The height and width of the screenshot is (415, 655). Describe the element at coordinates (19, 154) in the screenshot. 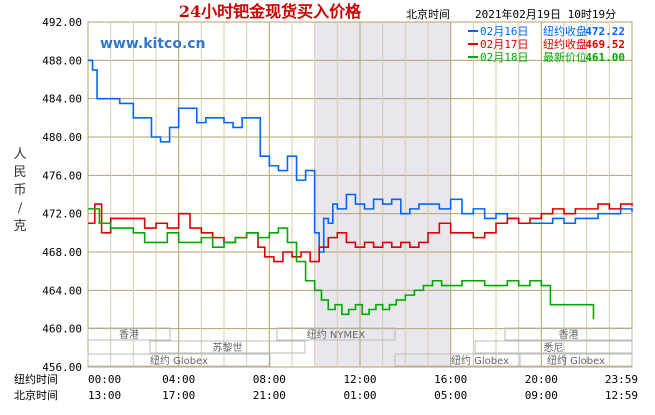

I see `y-axis-label-char: 人` at that location.